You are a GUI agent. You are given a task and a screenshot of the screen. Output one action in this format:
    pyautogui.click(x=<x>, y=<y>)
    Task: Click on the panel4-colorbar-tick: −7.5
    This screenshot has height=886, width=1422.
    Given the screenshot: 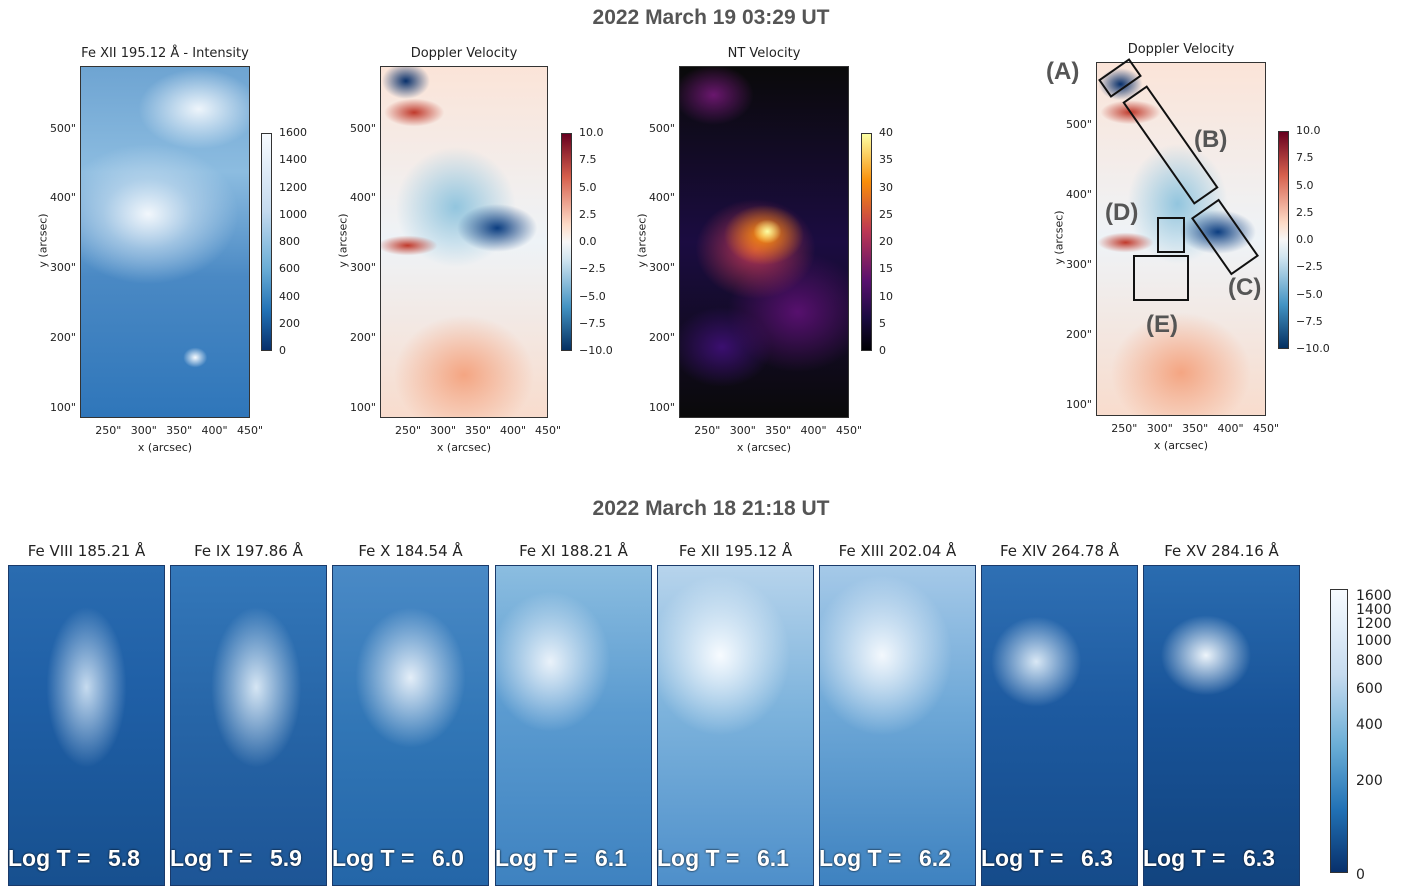 What is the action you would take?
    pyautogui.click(x=1309, y=321)
    